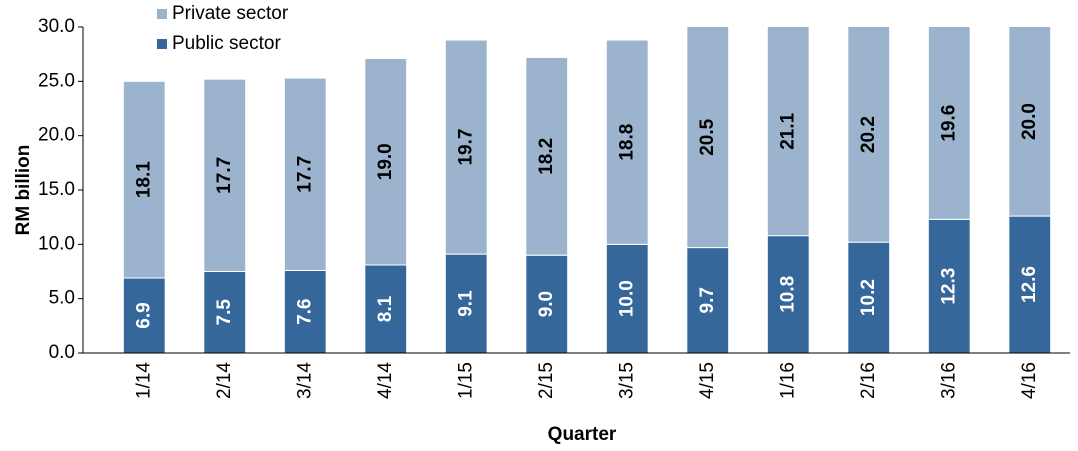 The image size is (1078, 451). Describe the element at coordinates (707, 300) in the screenshot. I see `data-label: 9.7` at that location.